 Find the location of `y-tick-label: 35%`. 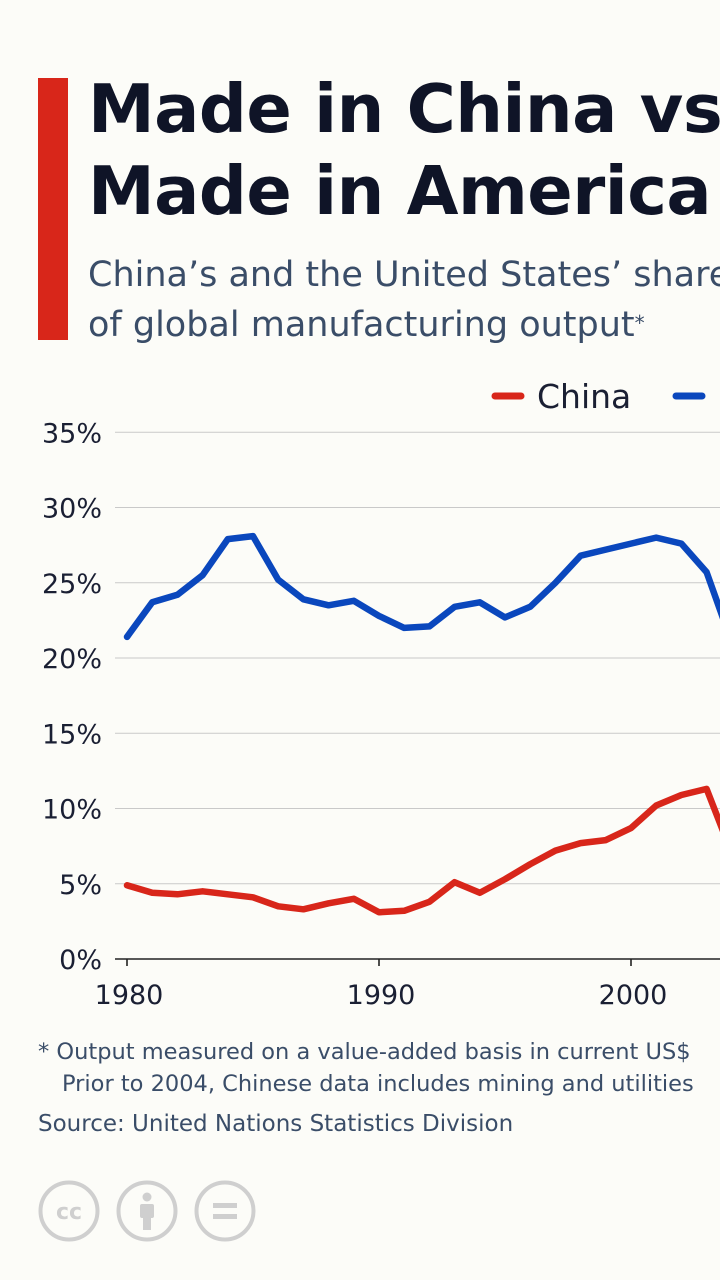

y-tick-label: 35% is located at coordinates (72, 433).